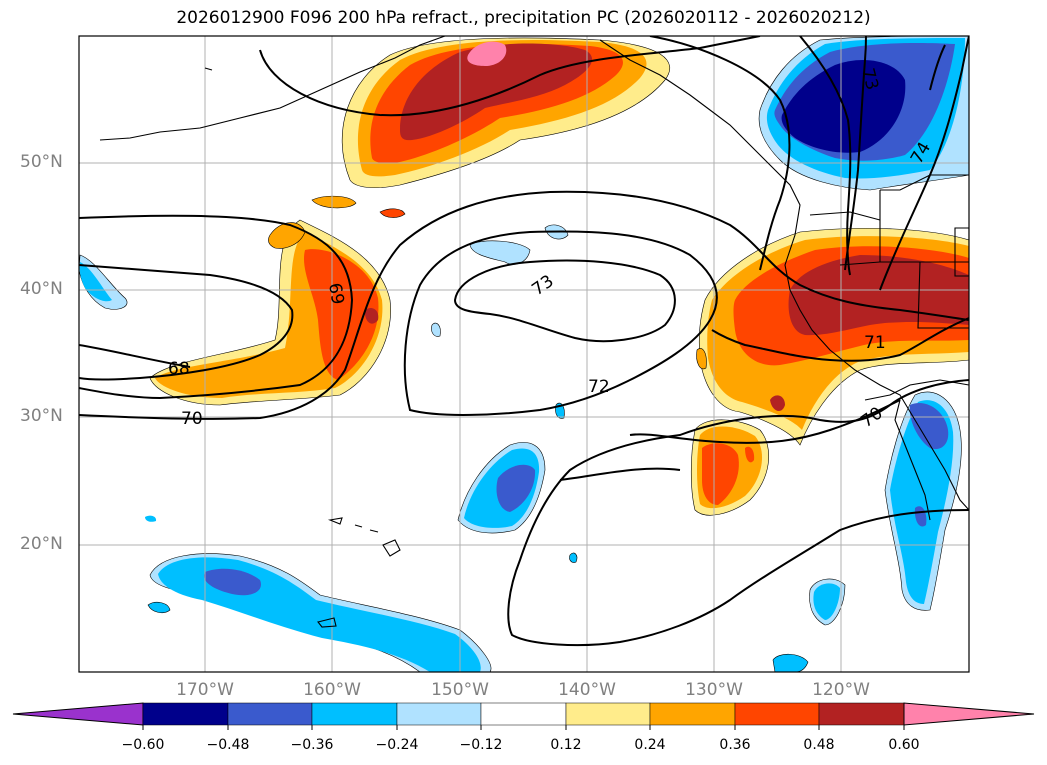 The width and height of the screenshot is (1047, 765). I want to click on colorbar, so click(523, 716).